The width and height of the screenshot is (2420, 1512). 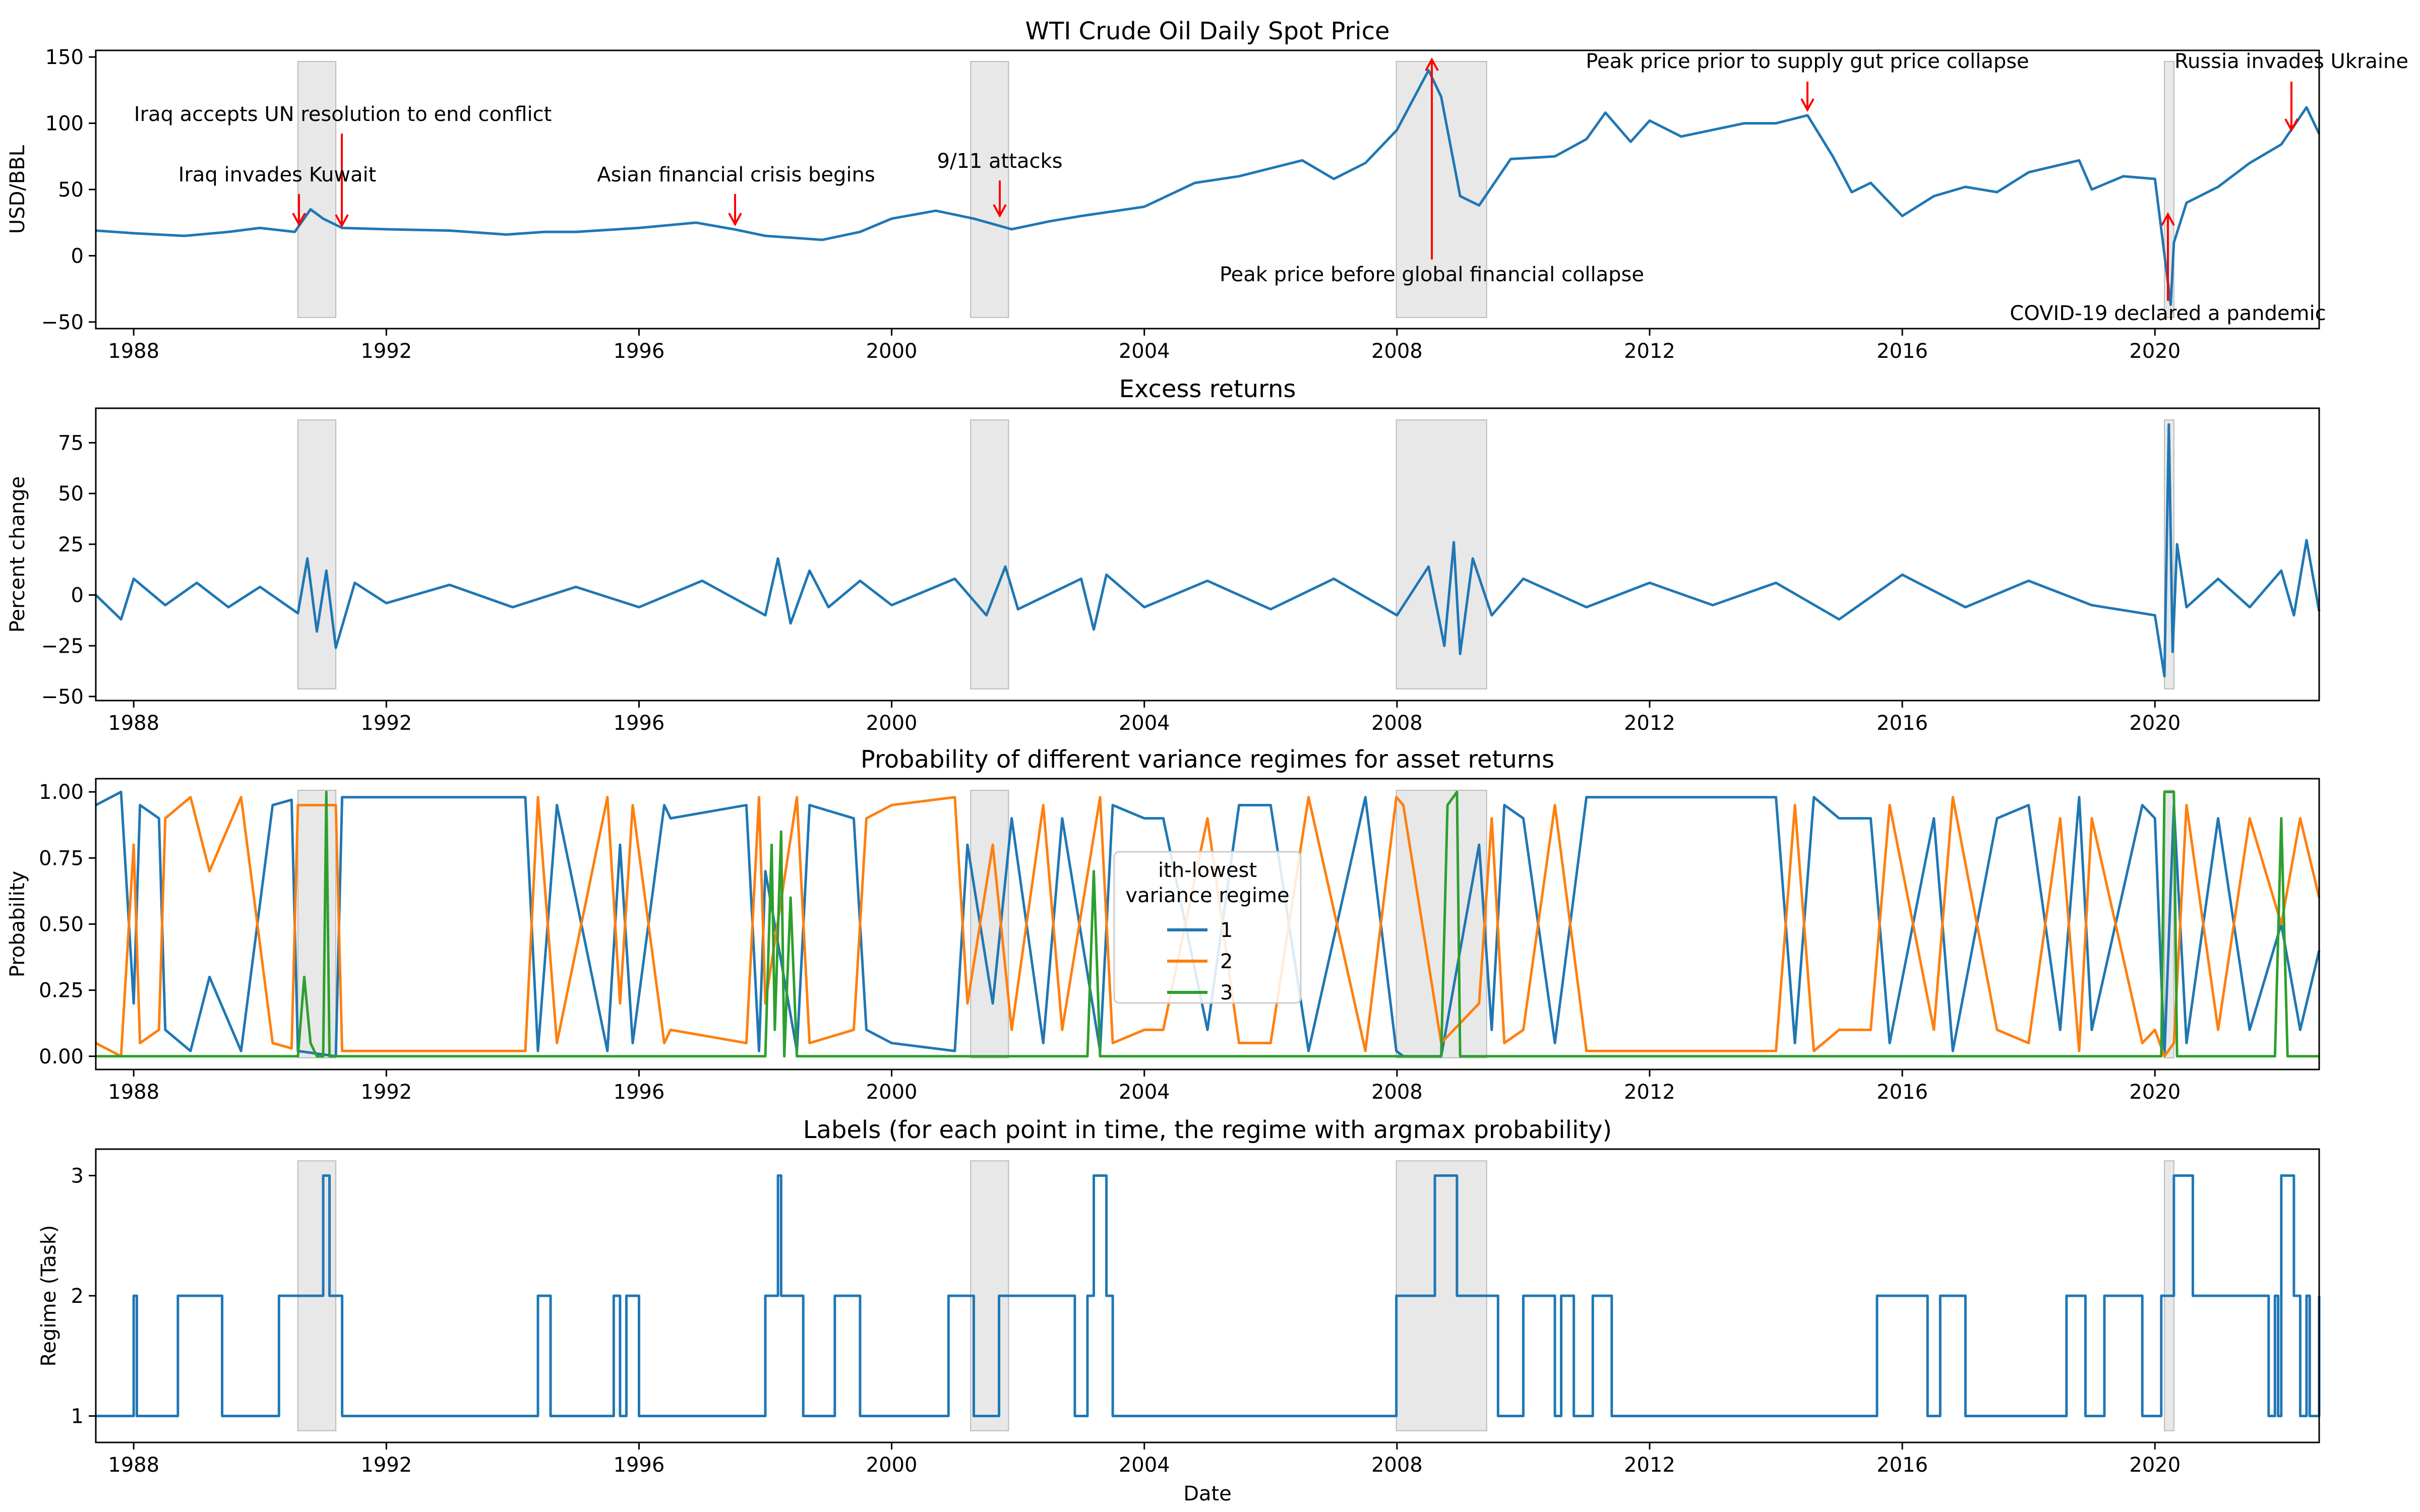 I want to click on annotation-text: COVID-19 declared a pandemic, so click(x=2168, y=313).